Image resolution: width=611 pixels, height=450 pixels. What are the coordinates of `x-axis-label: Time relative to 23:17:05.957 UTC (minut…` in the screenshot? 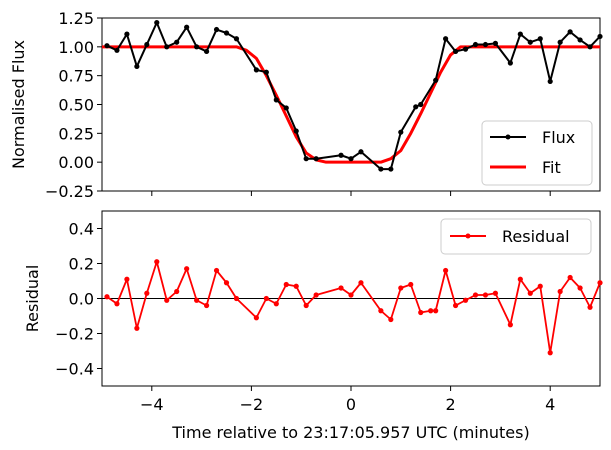 It's located at (350, 432).